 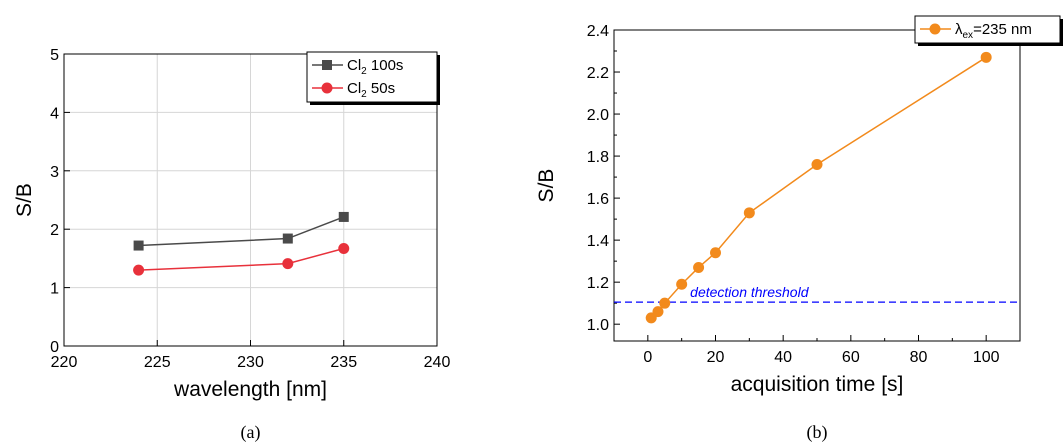 What do you see at coordinates (598, 199) in the screenshot?
I see `y-tick-label: 1.6` at bounding box center [598, 199].